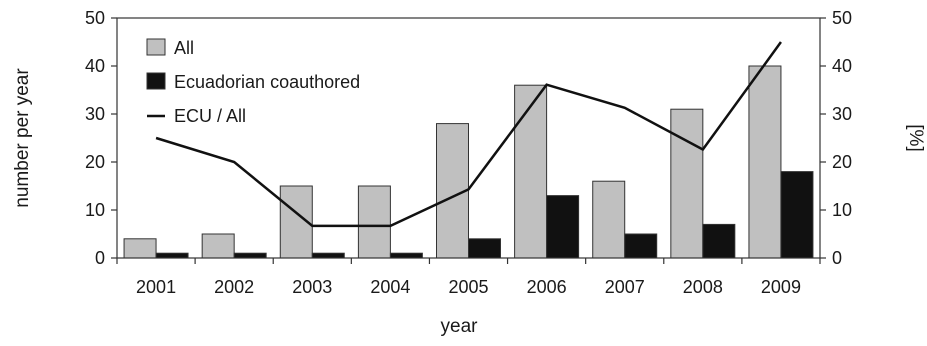 Image resolution: width=927 pixels, height=346 pixels. I want to click on bar-ecuadorian-coauthored-2007, so click(641, 246).